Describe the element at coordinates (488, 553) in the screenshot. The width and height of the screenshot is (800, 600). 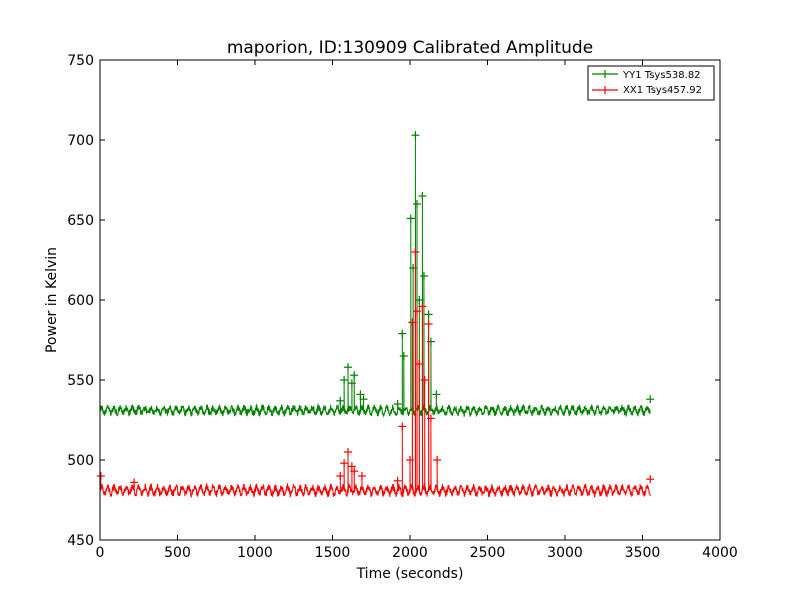
I see `x-tick-label-2500: 2500` at that location.